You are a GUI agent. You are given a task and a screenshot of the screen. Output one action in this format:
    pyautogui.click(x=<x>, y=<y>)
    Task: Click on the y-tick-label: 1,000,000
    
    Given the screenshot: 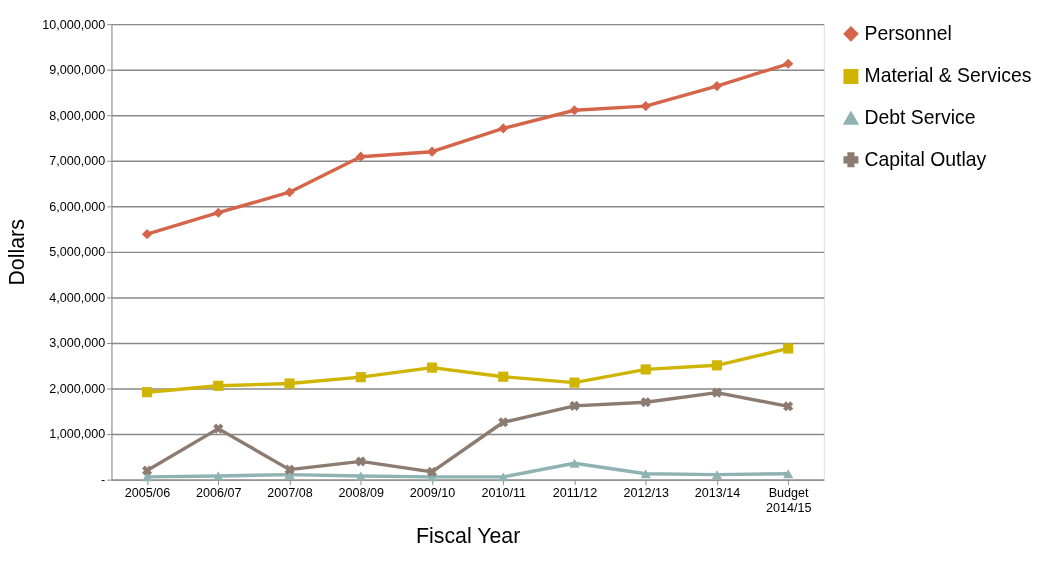 What is the action you would take?
    pyautogui.click(x=77, y=434)
    